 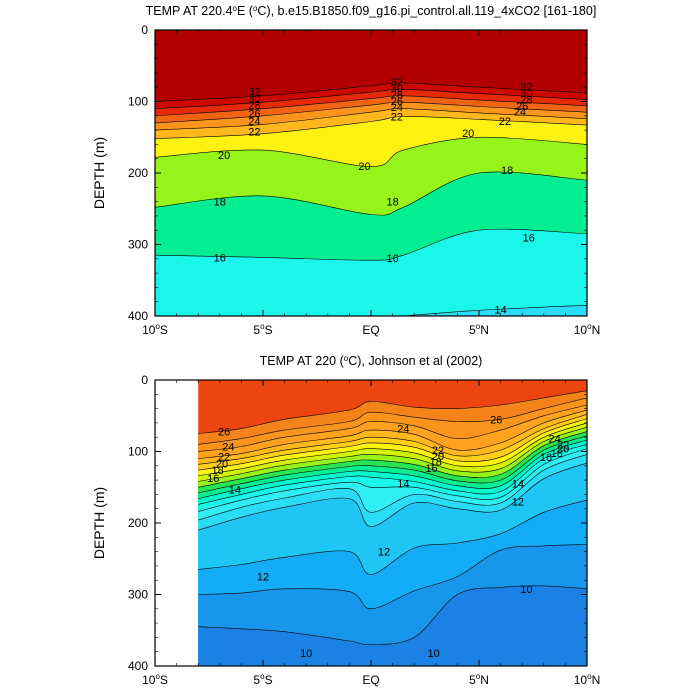 What do you see at coordinates (155, 679) in the screenshot?
I see `x-tick-label: 10oS` at bounding box center [155, 679].